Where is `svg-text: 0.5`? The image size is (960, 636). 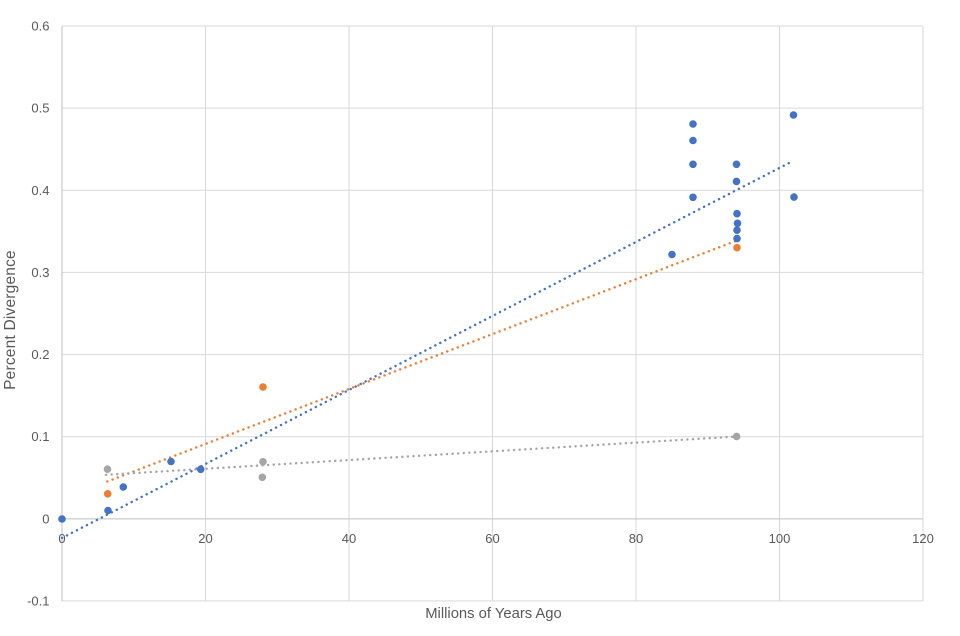 svg-text: 0.5 is located at coordinates (40, 108).